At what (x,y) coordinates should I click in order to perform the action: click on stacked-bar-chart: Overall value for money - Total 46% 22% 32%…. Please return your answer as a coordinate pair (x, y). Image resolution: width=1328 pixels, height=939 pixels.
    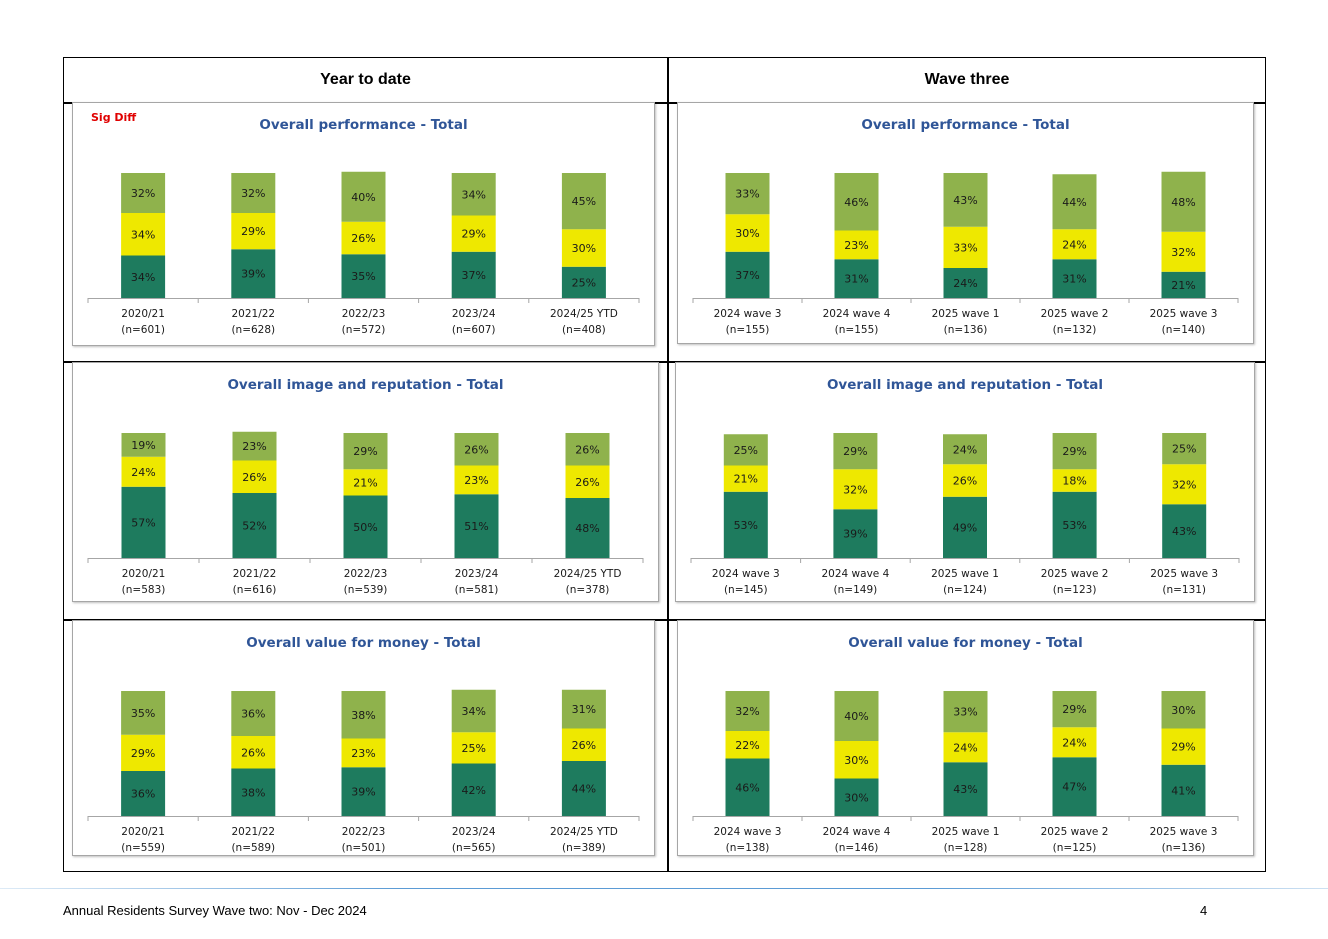
    Looking at the image, I should click on (965, 744).